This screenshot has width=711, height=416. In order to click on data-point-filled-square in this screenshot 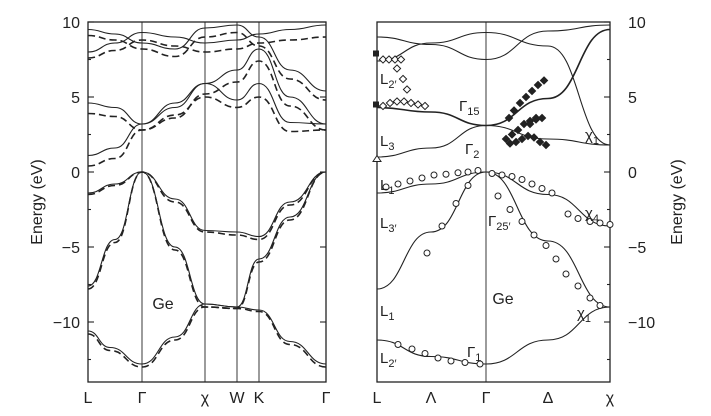, I will do `click(376, 104)`.